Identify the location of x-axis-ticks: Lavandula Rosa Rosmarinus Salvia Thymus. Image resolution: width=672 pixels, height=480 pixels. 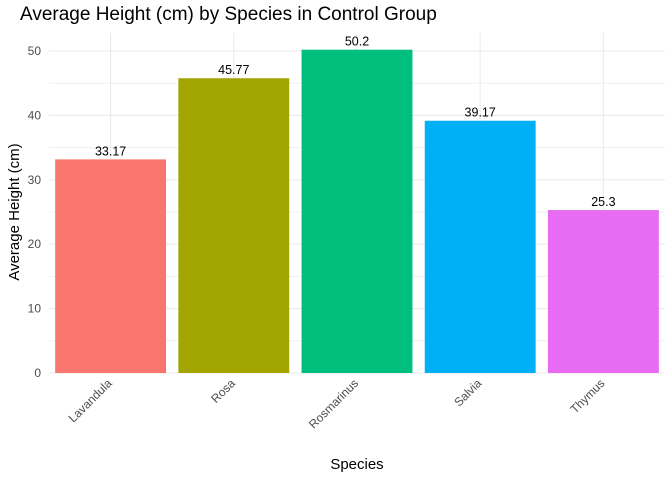
(337, 403).